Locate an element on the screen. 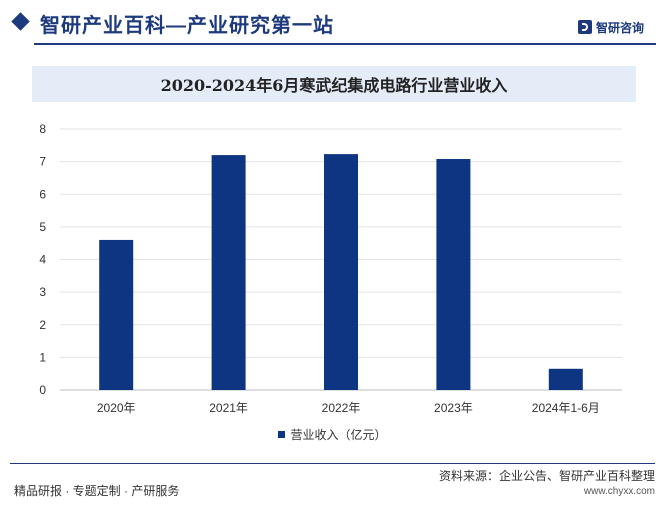 The image size is (665, 517). y-axis-ticks: 0 1 2 3 4 5 6 7 8 is located at coordinates (42, 259).